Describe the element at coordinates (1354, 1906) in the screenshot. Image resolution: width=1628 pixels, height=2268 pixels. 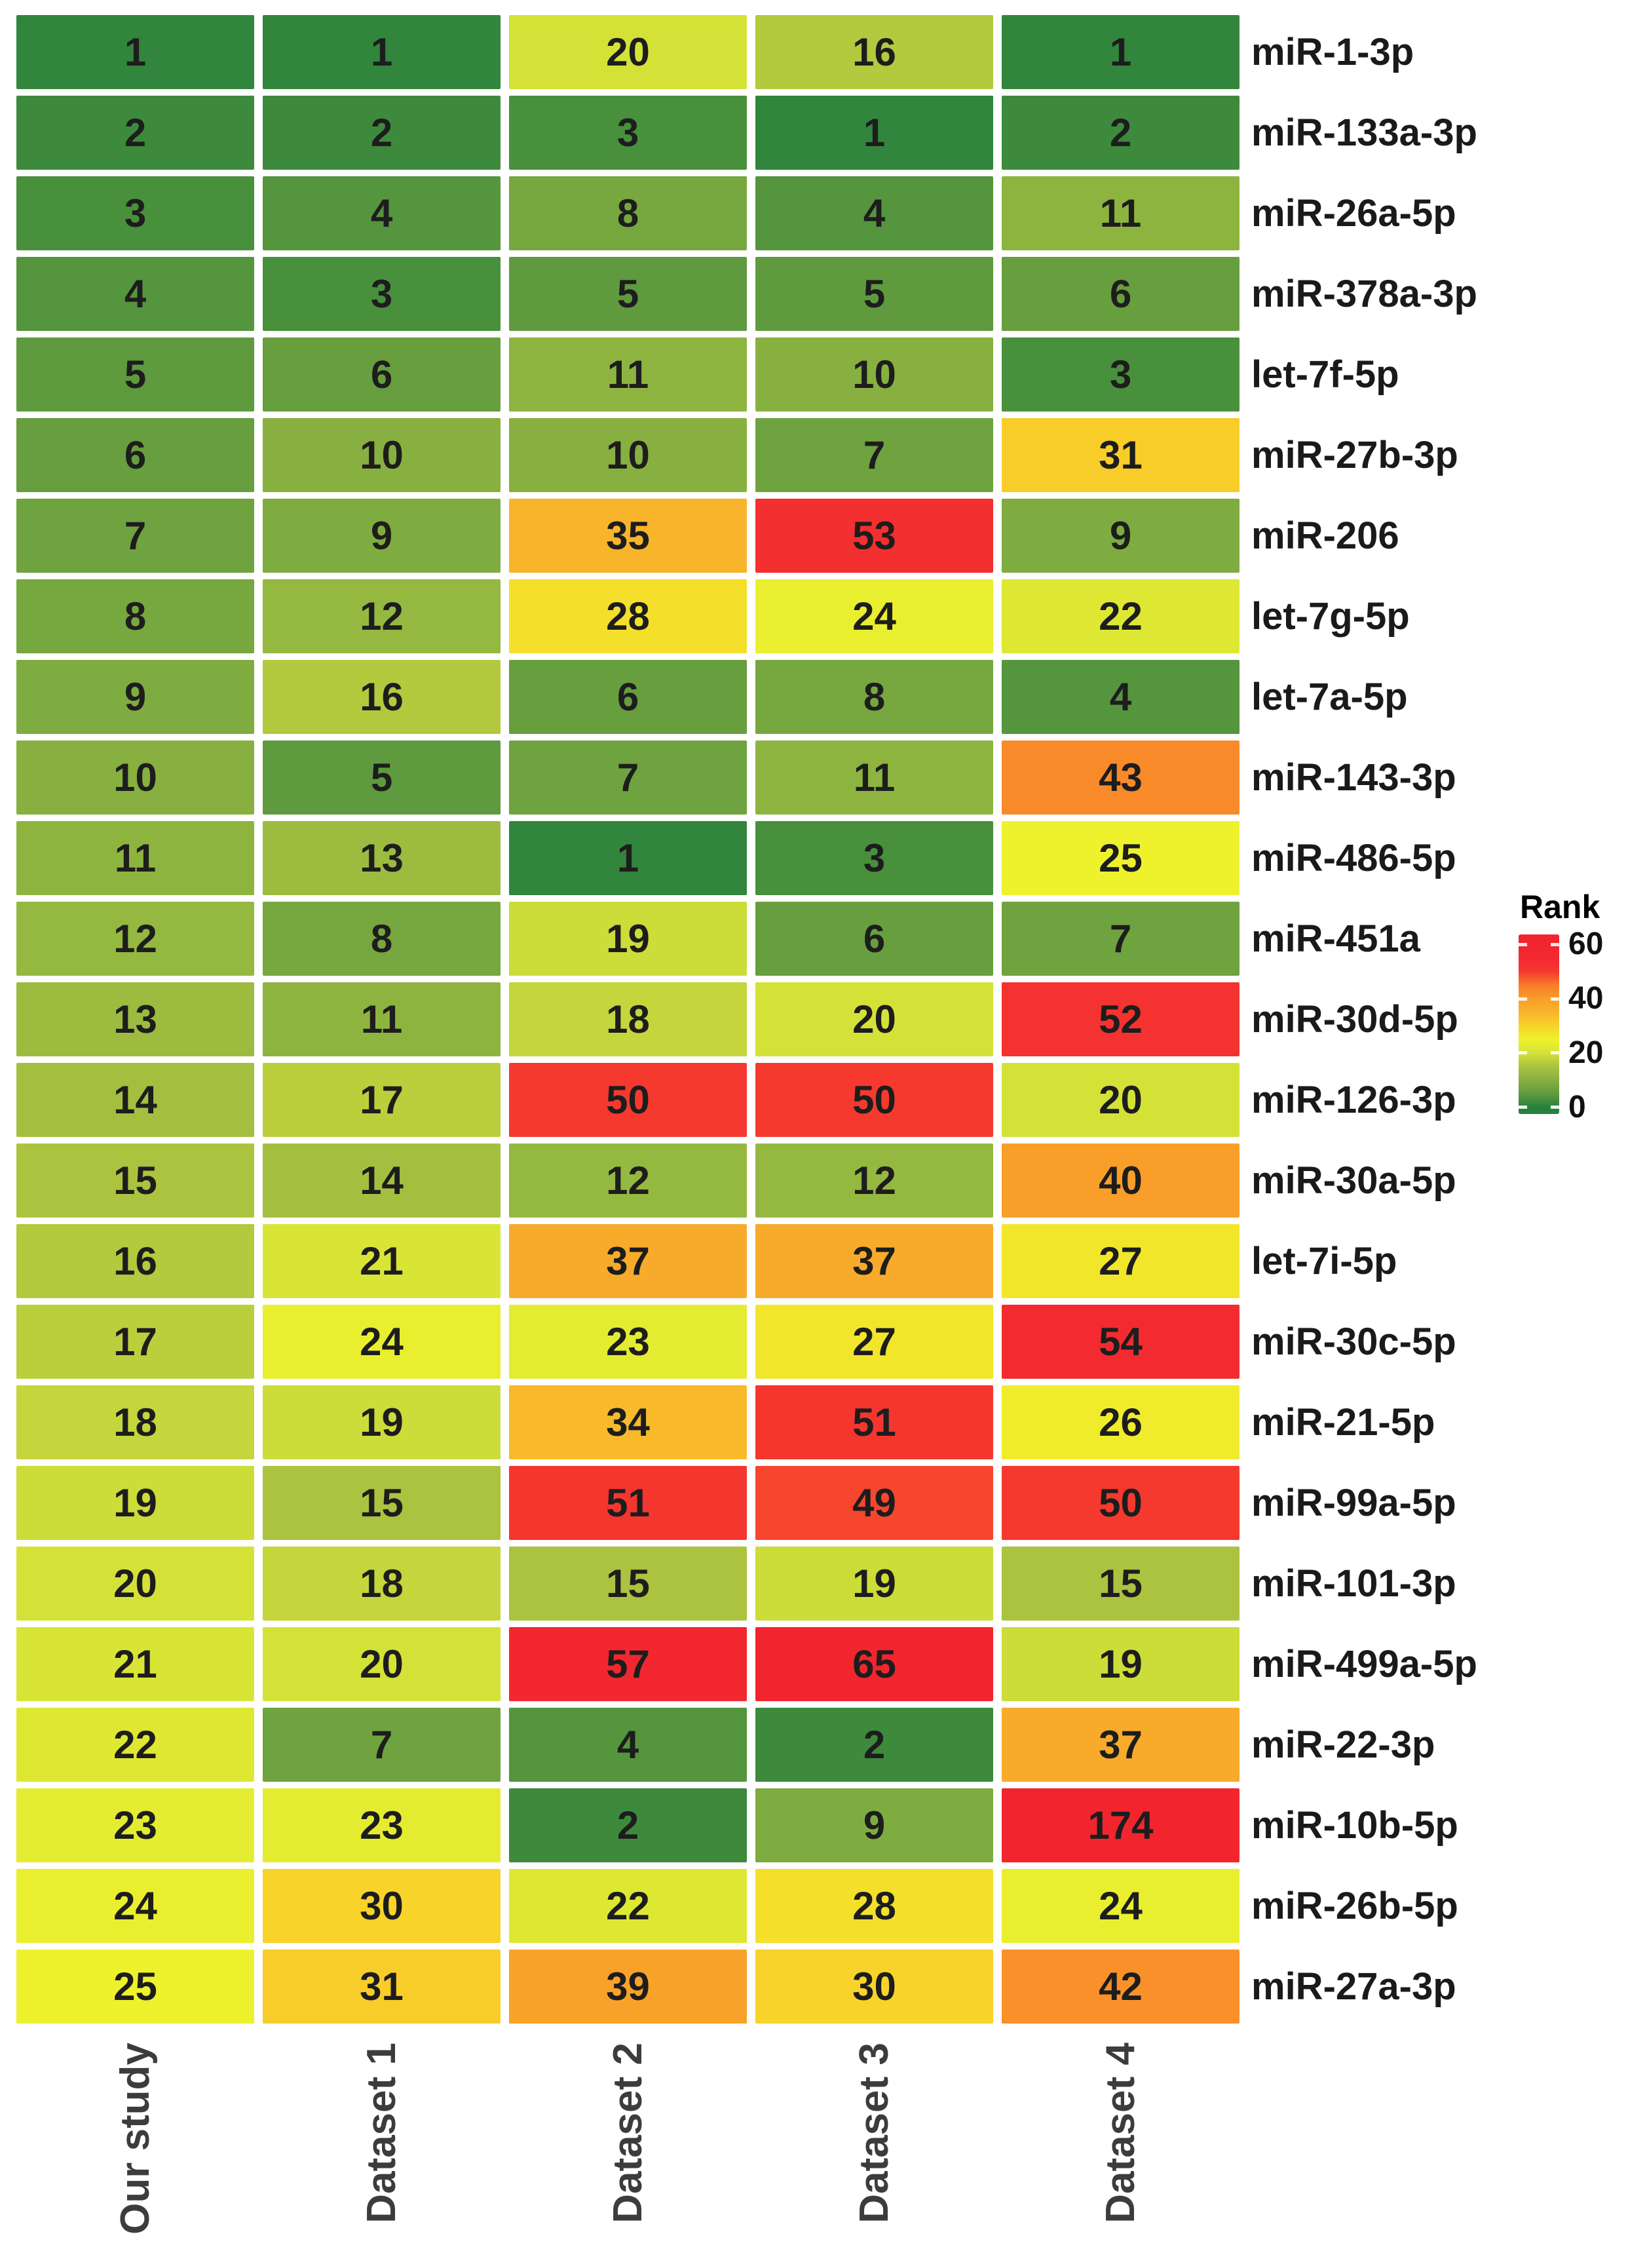
I see `row-label: miR-26b-5p` at that location.